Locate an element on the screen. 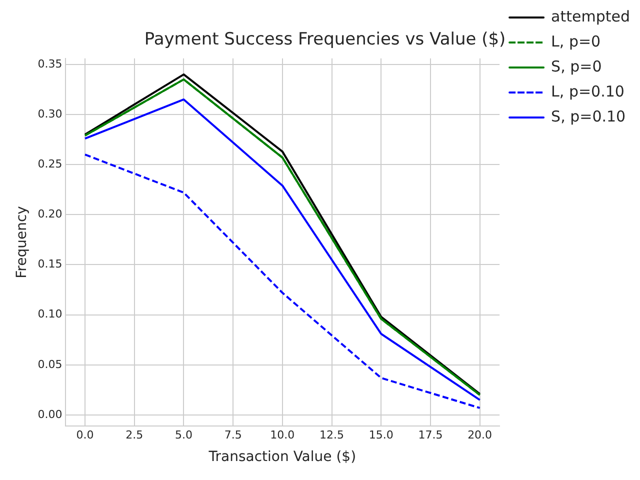  x-tick-label: 20.0 is located at coordinates (480, 435).